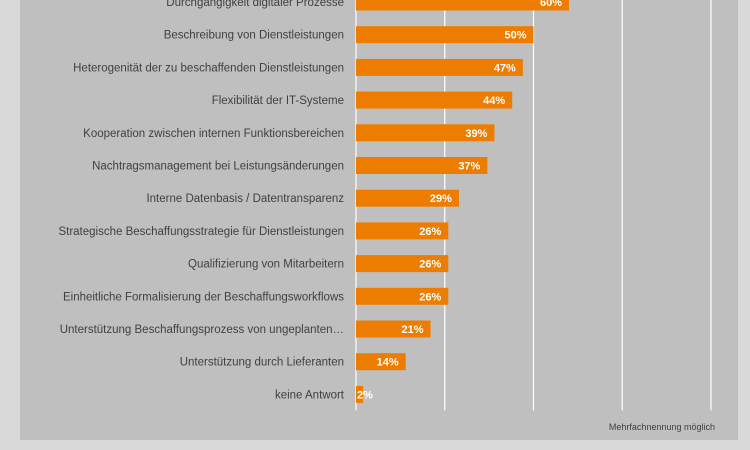  What do you see at coordinates (430, 297) in the screenshot?
I see `value-label-9: 26%` at bounding box center [430, 297].